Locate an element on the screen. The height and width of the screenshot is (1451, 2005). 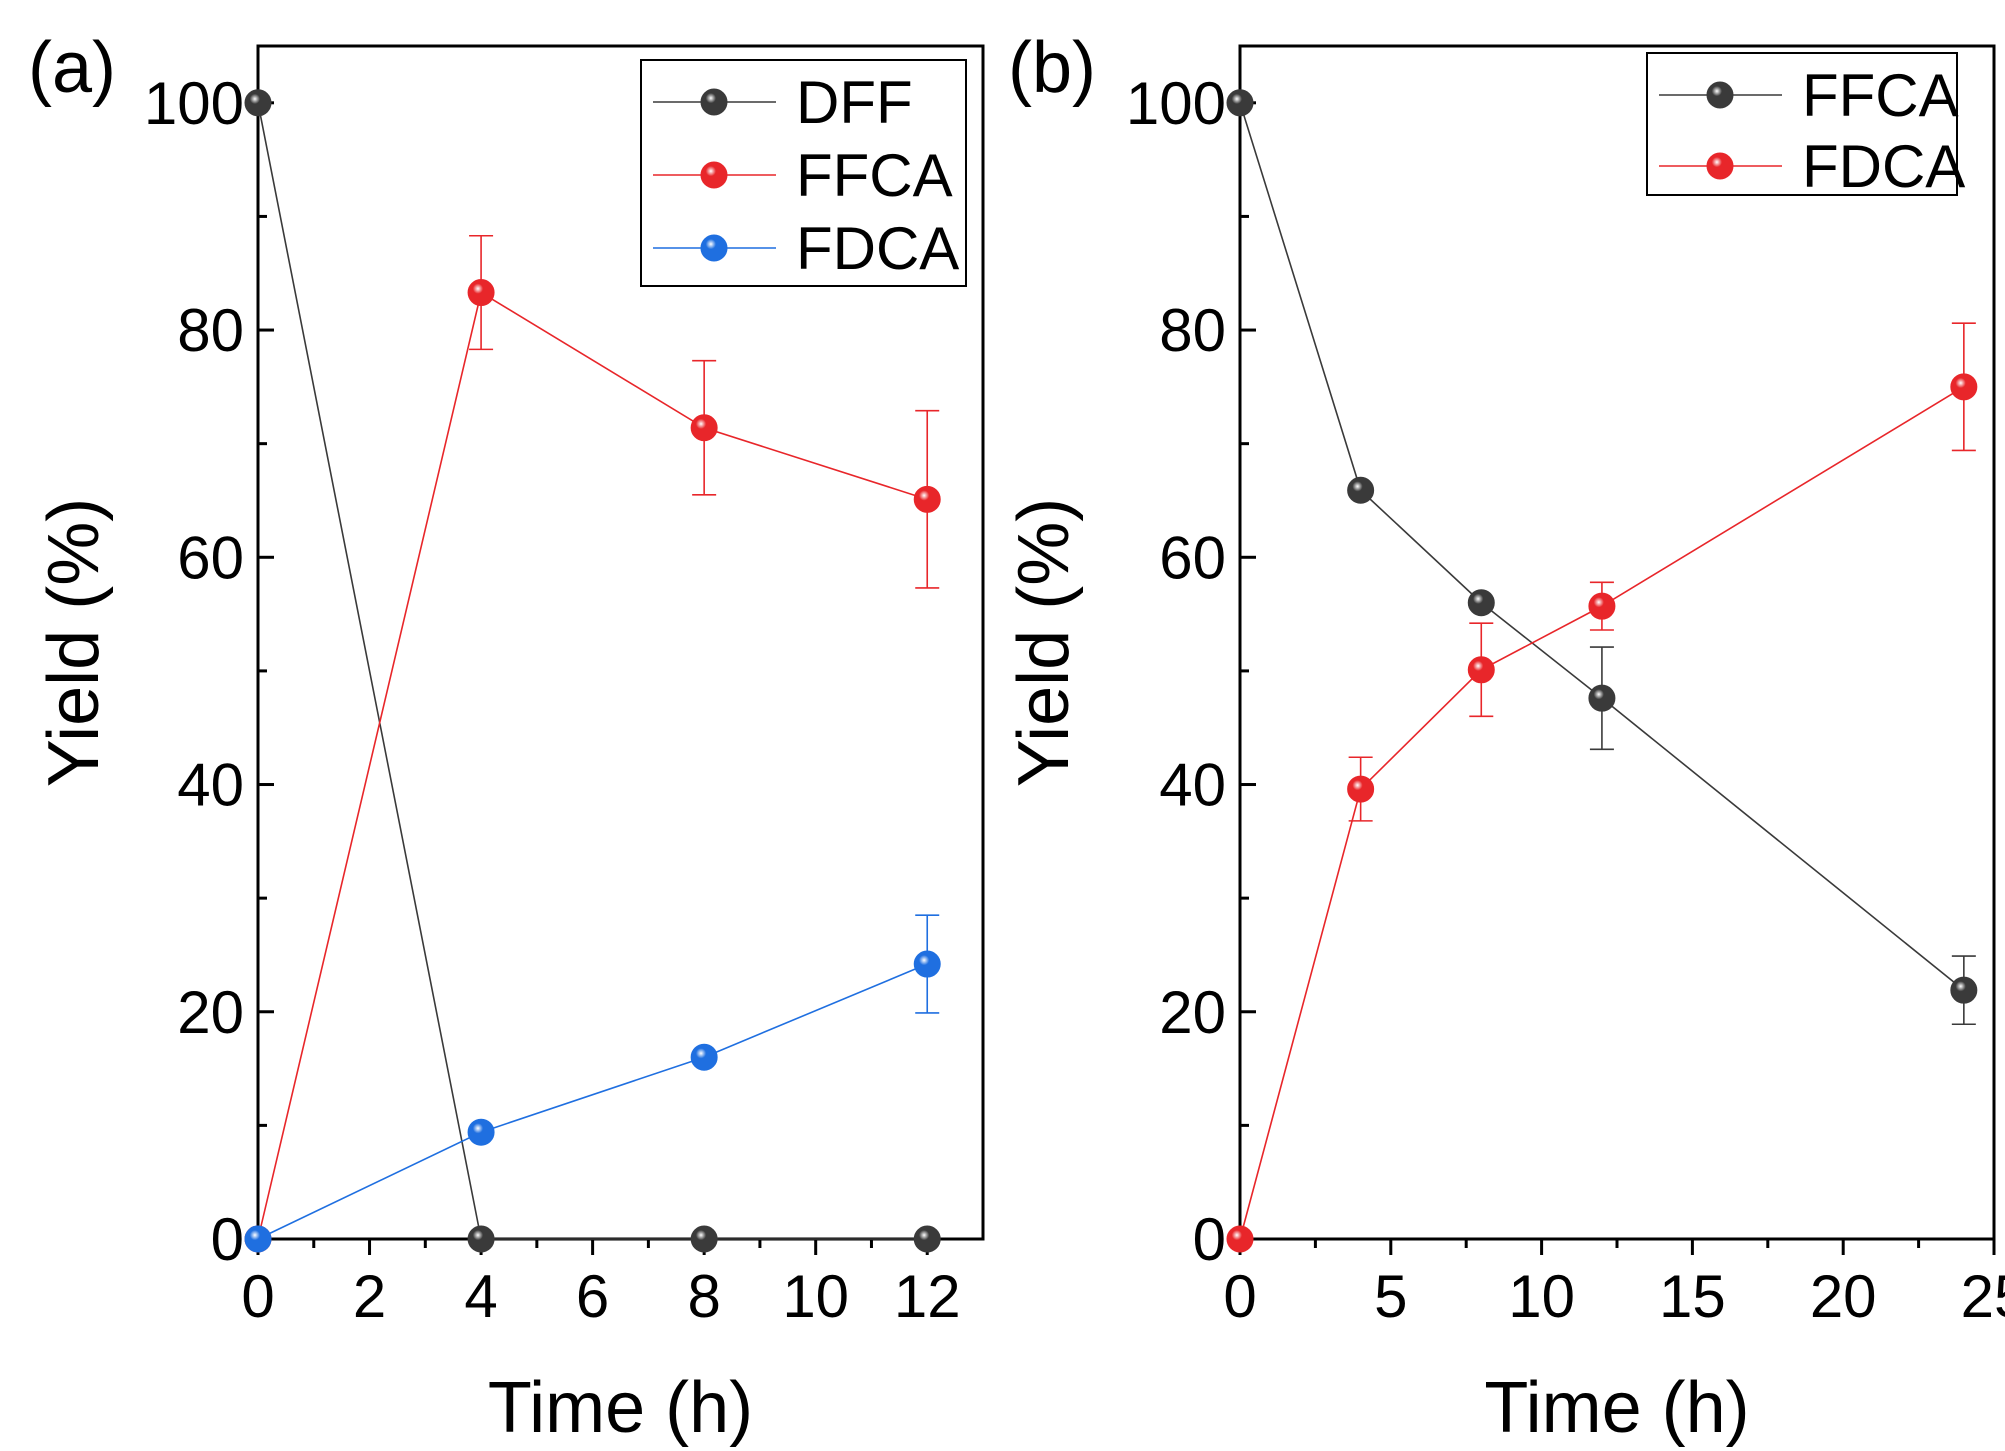
panel-a-xtick-label: 0 is located at coordinates (257, 1296).